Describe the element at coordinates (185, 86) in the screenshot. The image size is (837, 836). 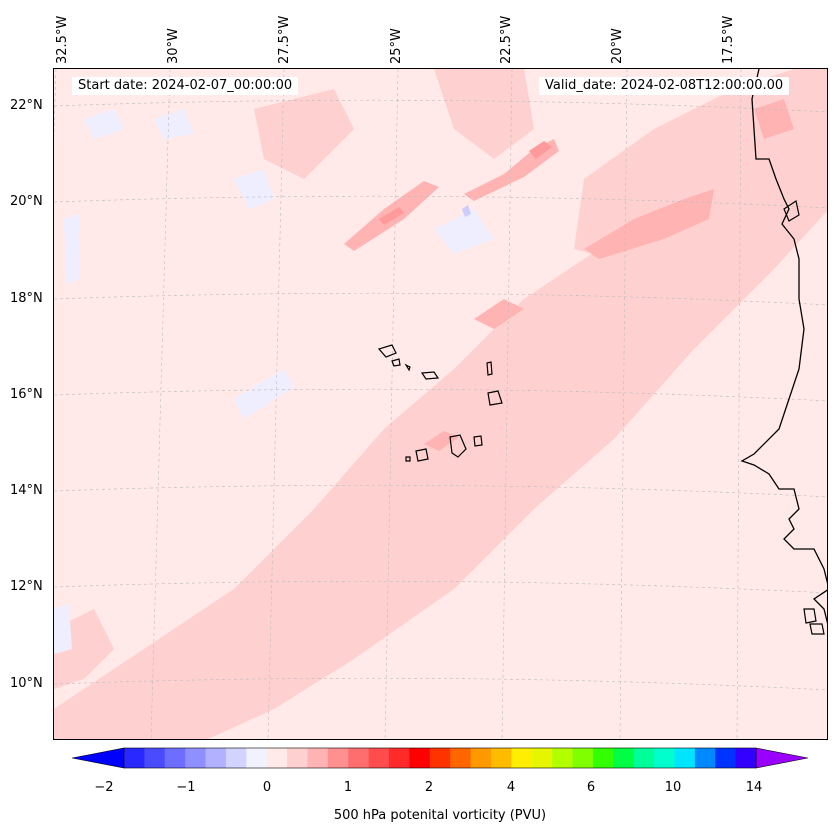
I see `start-date-label: Start date: 2024-02-07_00:00:00` at that location.